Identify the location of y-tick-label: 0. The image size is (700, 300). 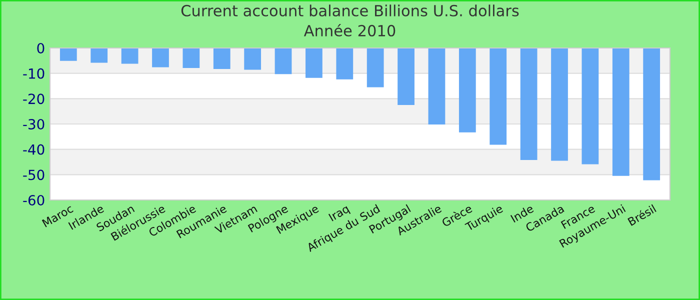
(40, 48).